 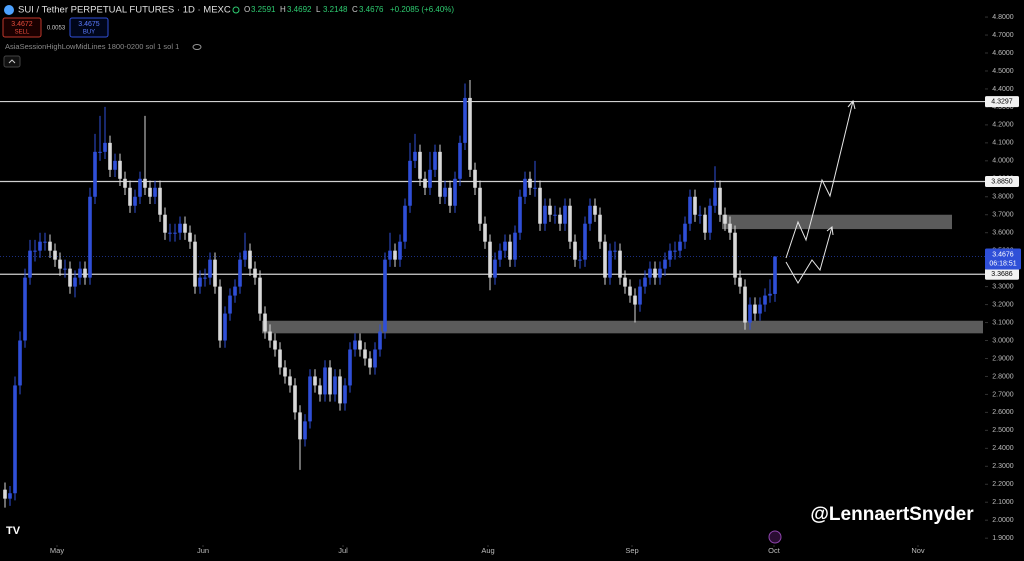 I want to click on collapse-icon, so click(x=12, y=61).